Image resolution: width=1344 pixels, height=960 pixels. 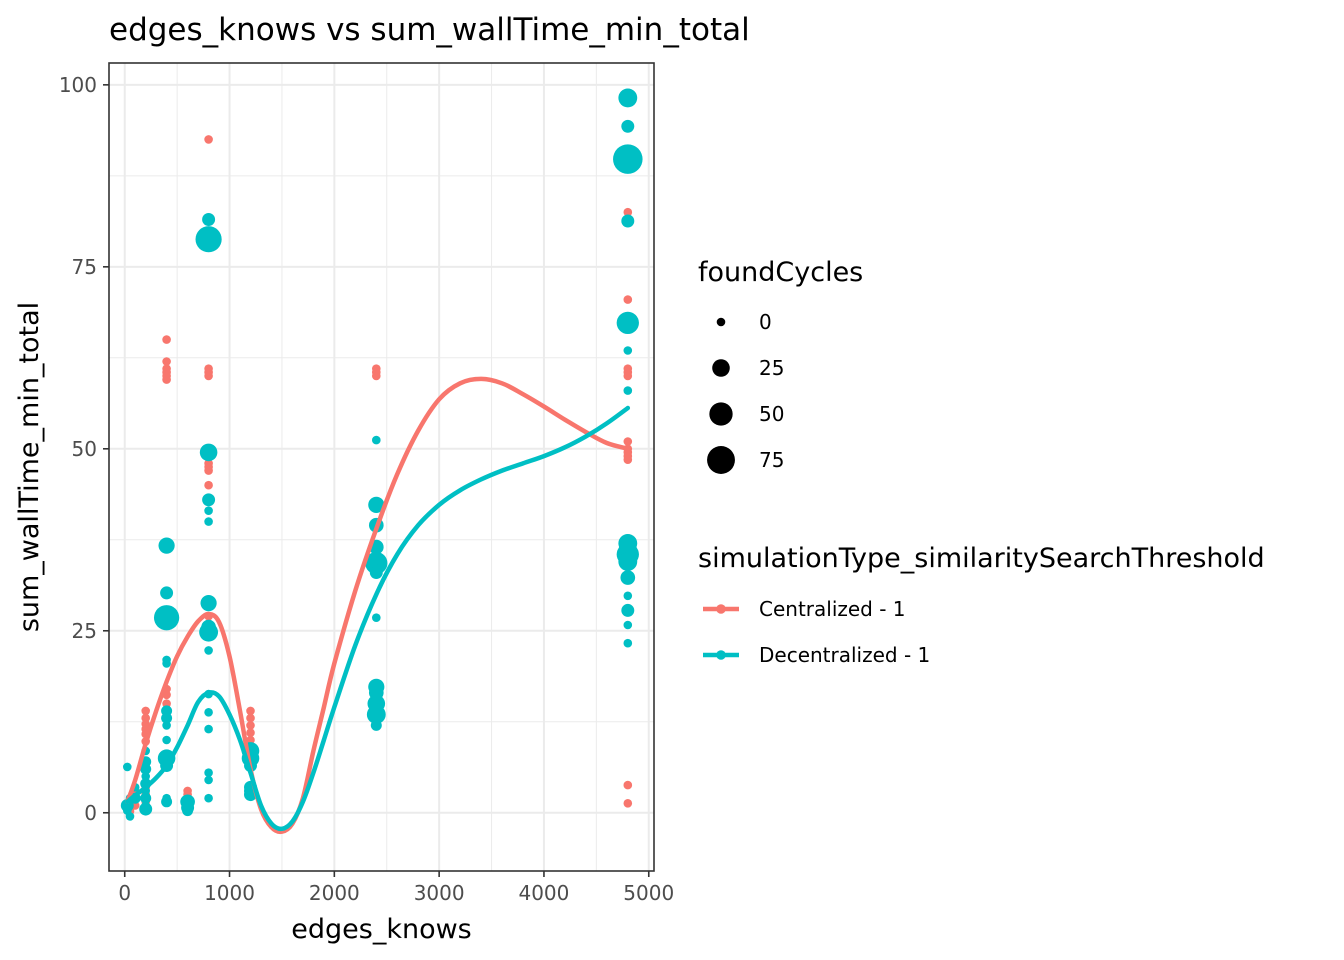 What do you see at coordinates (721, 609) in the screenshot?
I see `color-legend-dot` at bounding box center [721, 609].